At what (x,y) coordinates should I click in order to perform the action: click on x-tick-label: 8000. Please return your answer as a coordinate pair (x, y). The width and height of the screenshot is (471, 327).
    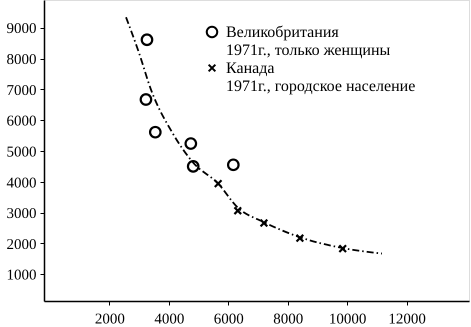
    Looking at the image, I should click on (288, 319).